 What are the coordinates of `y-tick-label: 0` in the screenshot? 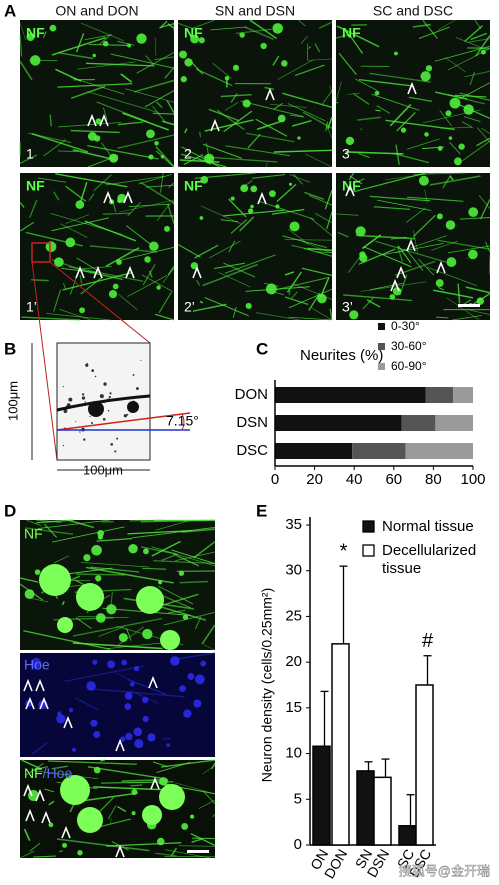 It's located at (298, 844).